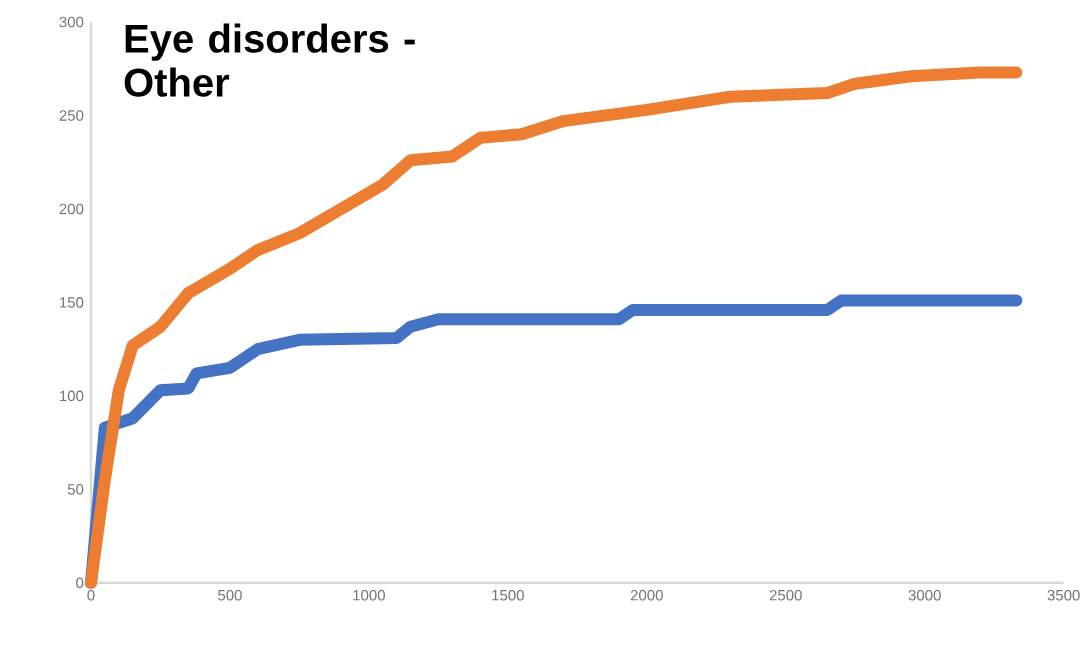  I want to click on x-tick-label: 3500, so click(1063, 595).